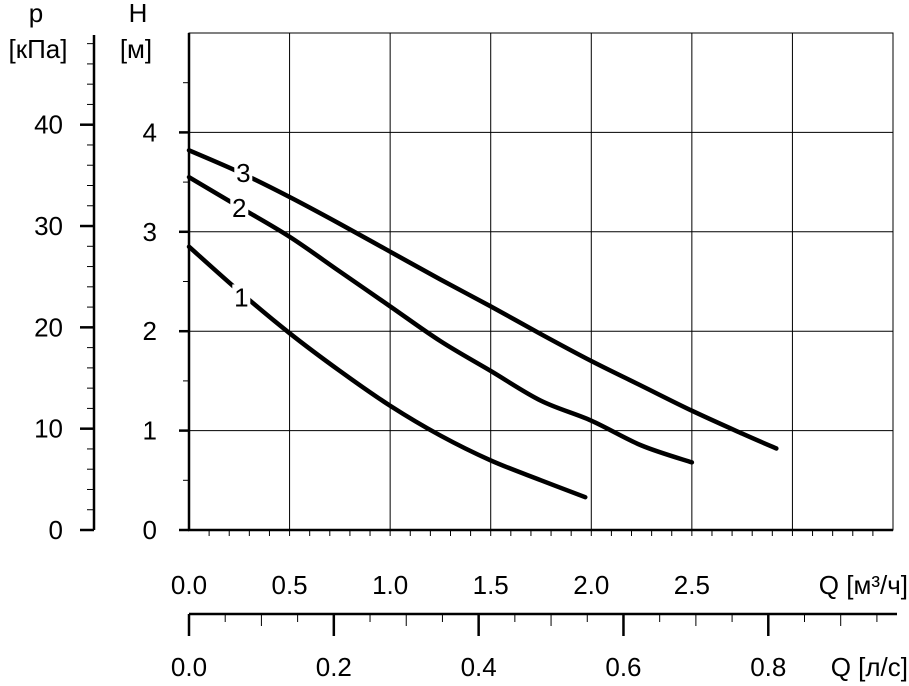 The image size is (909, 686). Describe the element at coordinates (768, 667) in the screenshot. I see `flow-ls-tick-label: 0.8` at that location.